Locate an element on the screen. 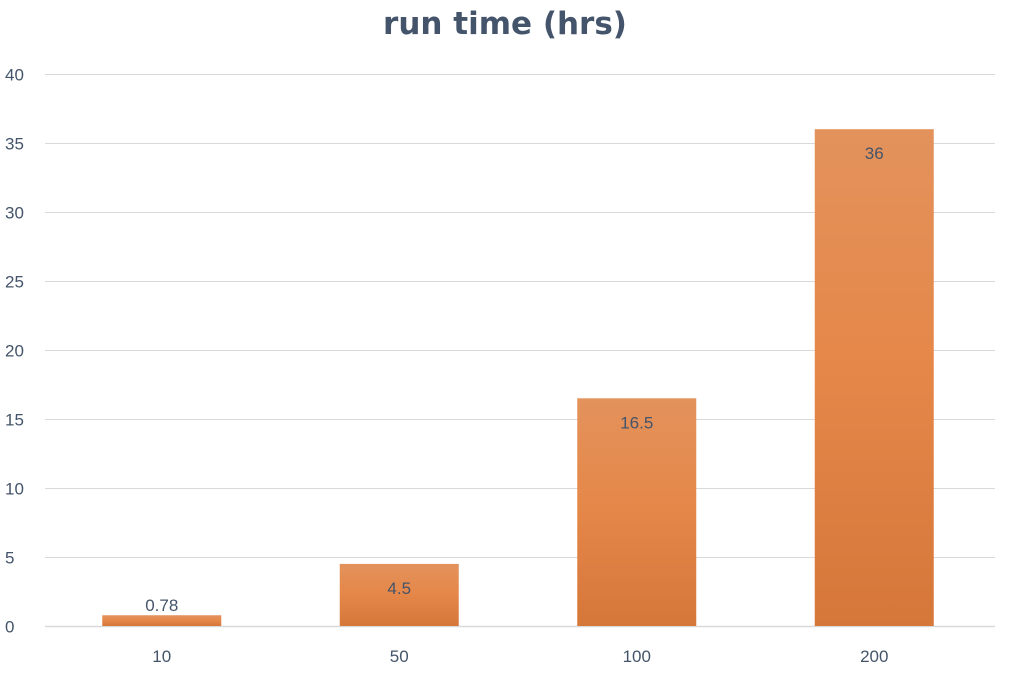 This screenshot has width=1021, height=682. y-tick-label: 5 is located at coordinates (9, 558).